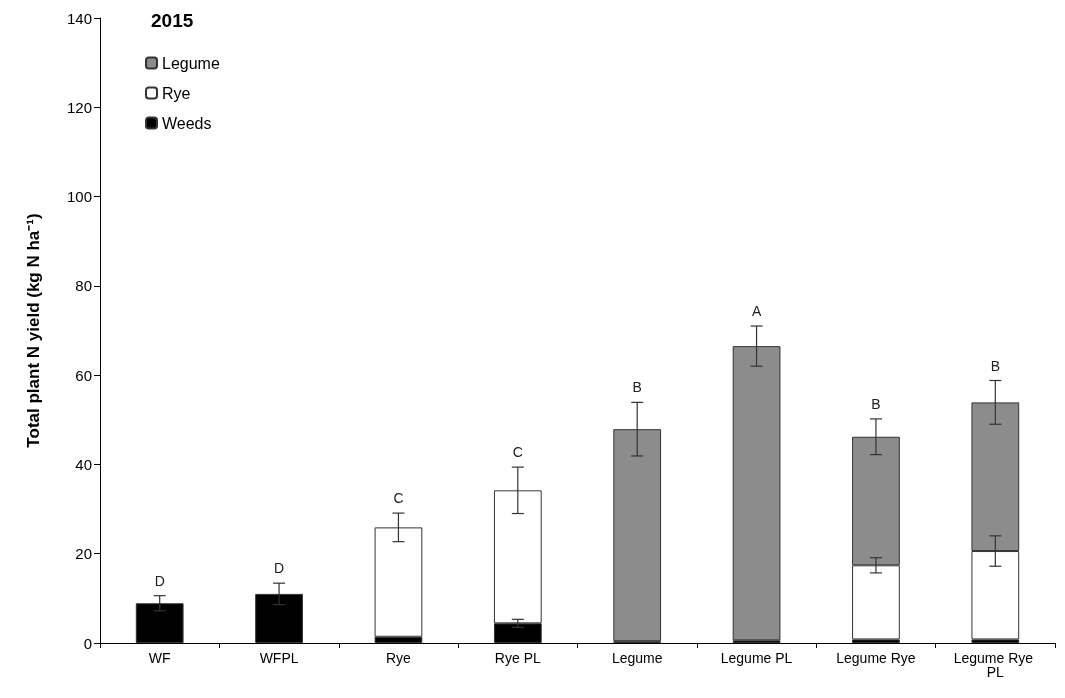 Image resolution: width=1065 pixels, height=698 pixels. I want to click on x-tick-label: Legume Rye PL, so click(995, 665).